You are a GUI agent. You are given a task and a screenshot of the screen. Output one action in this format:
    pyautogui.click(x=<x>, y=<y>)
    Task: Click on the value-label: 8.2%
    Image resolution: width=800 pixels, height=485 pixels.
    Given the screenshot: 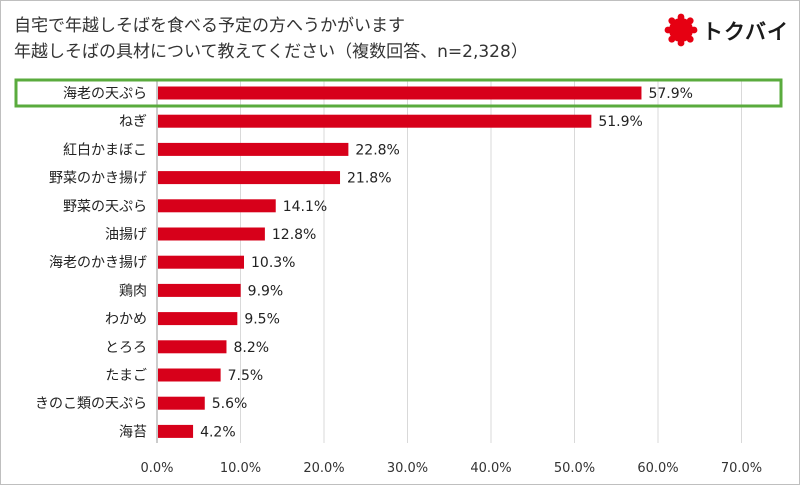 What is the action you would take?
    pyautogui.click(x=251, y=348)
    